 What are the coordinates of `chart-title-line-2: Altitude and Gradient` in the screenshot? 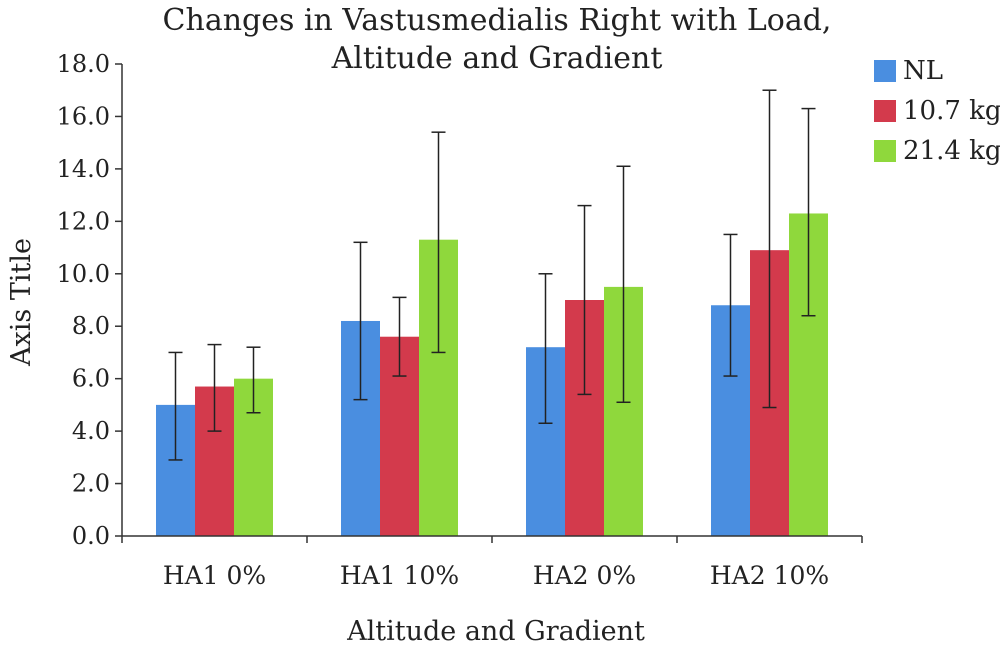 It's located at (497, 58).